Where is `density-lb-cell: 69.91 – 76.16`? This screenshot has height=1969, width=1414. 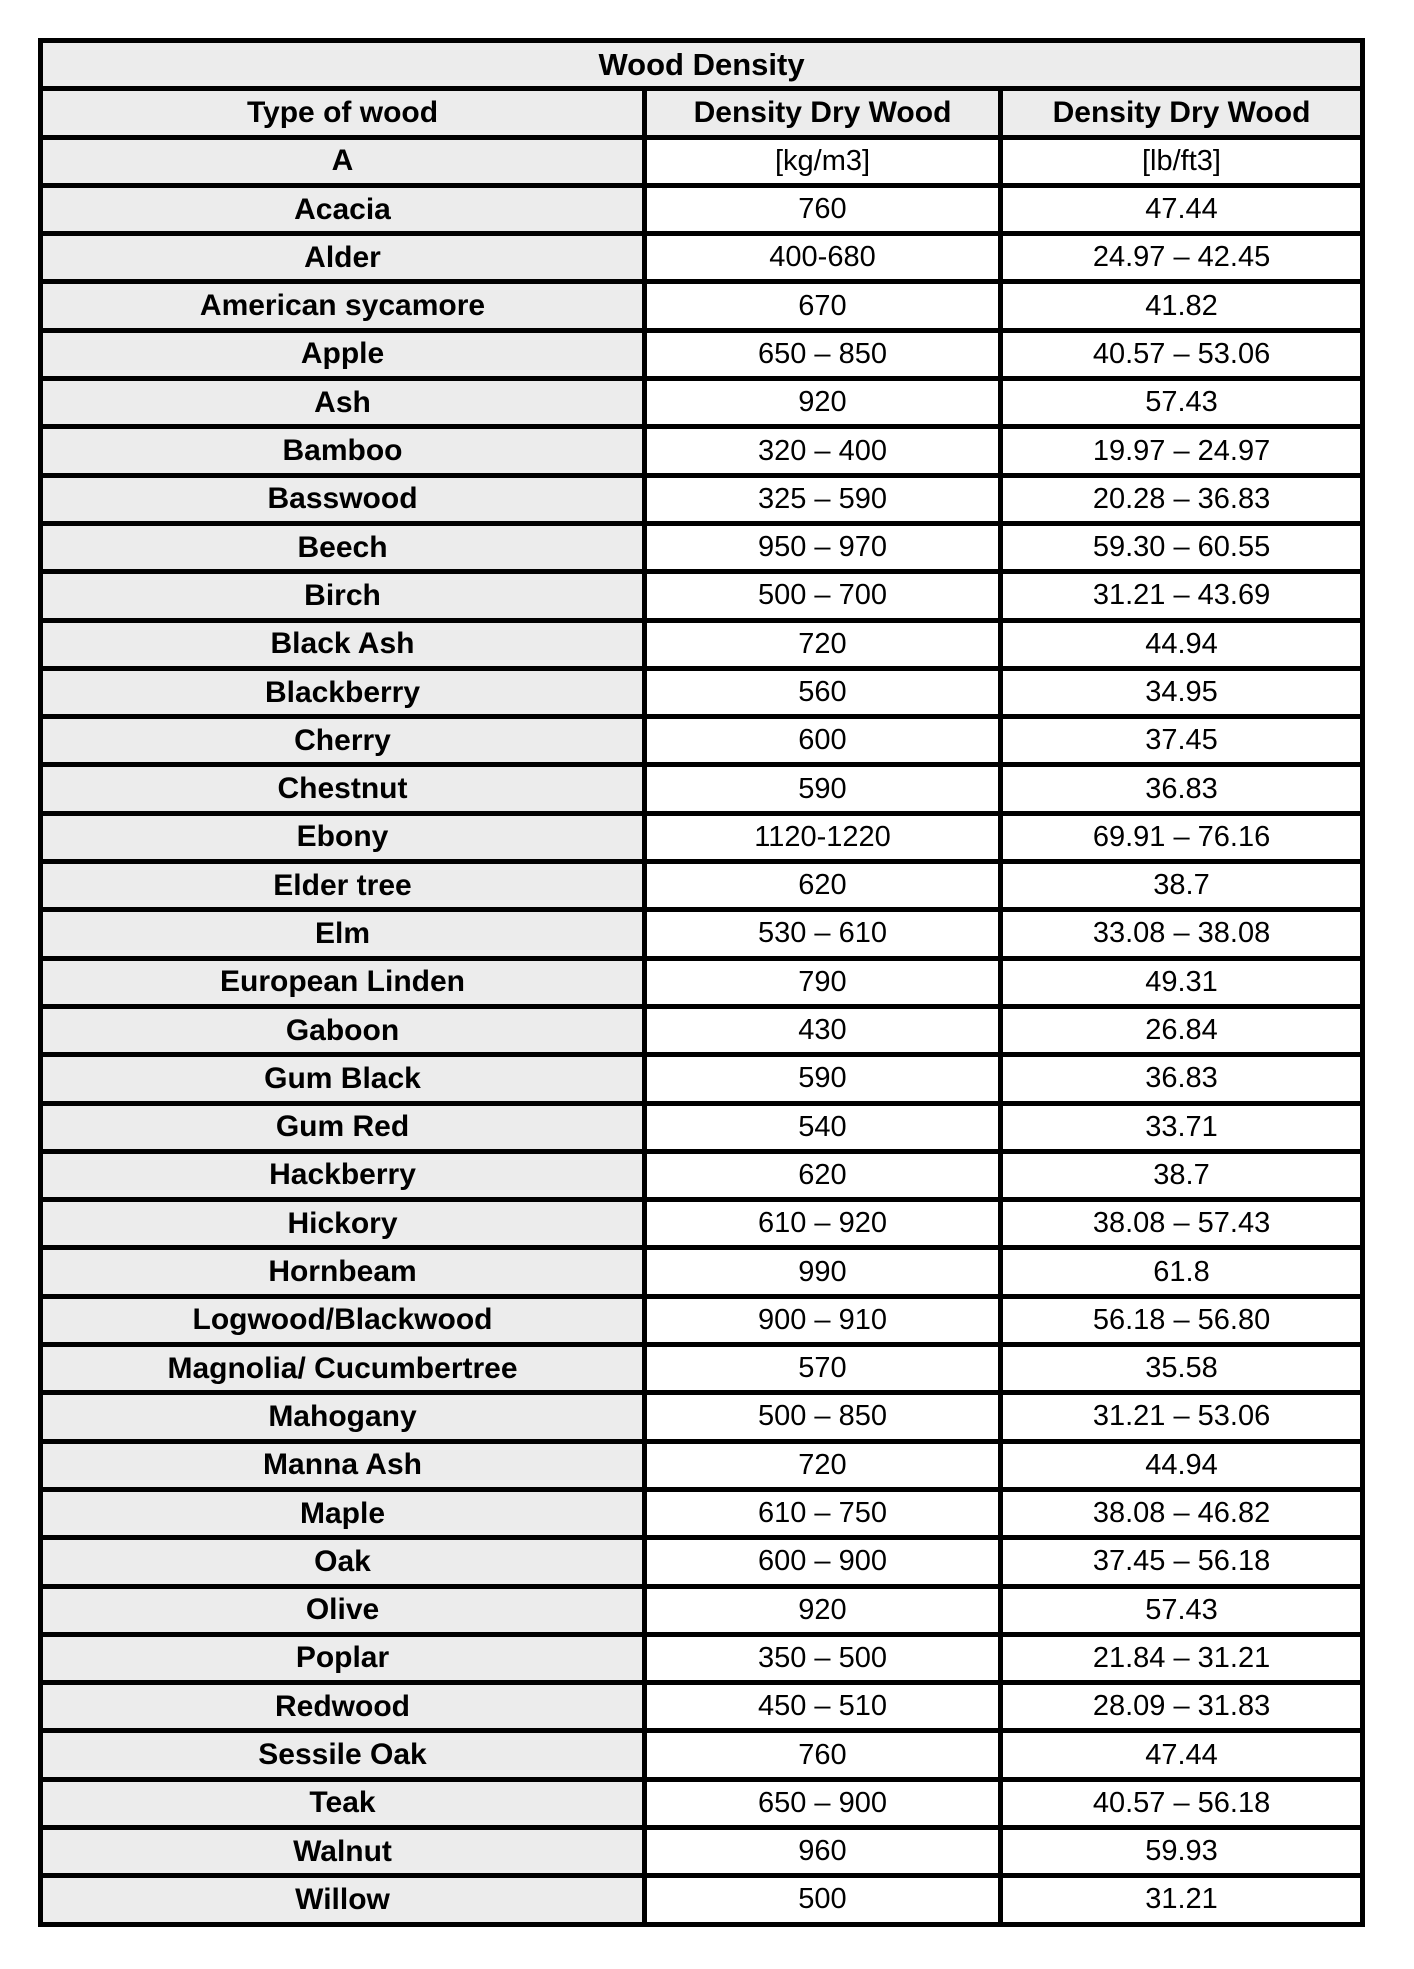 density-lb-cell: 69.91 – 76.16 is located at coordinates (1181, 837).